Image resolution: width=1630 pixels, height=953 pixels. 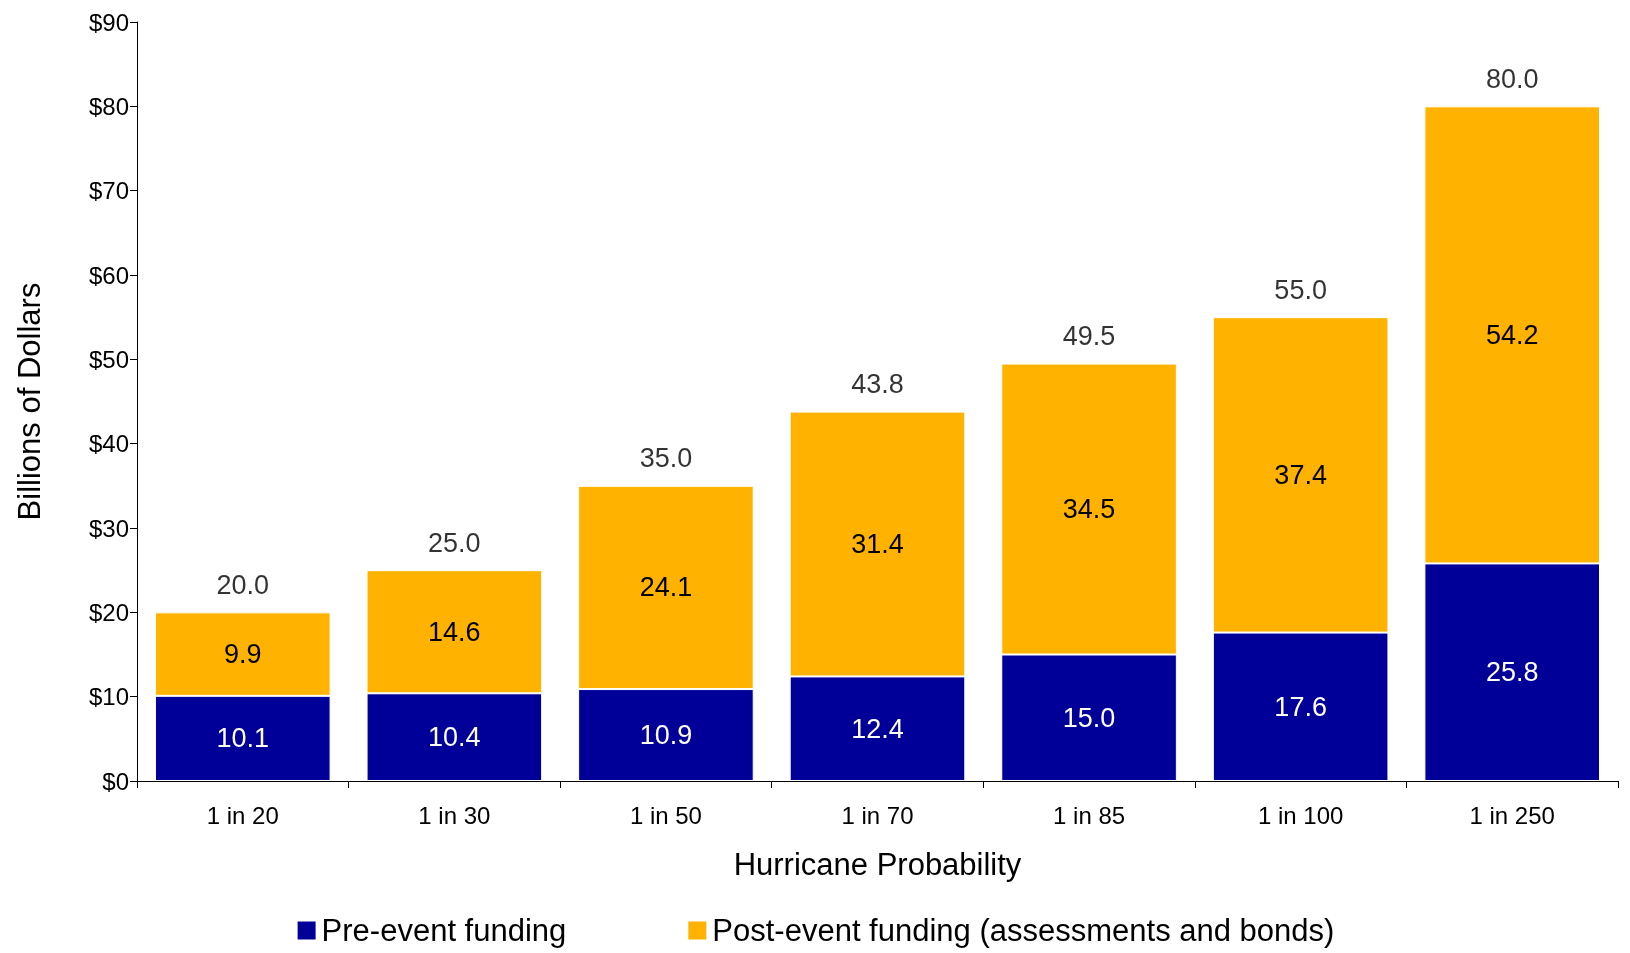 What do you see at coordinates (108, 697) in the screenshot?
I see `y-tick-label: $10` at bounding box center [108, 697].